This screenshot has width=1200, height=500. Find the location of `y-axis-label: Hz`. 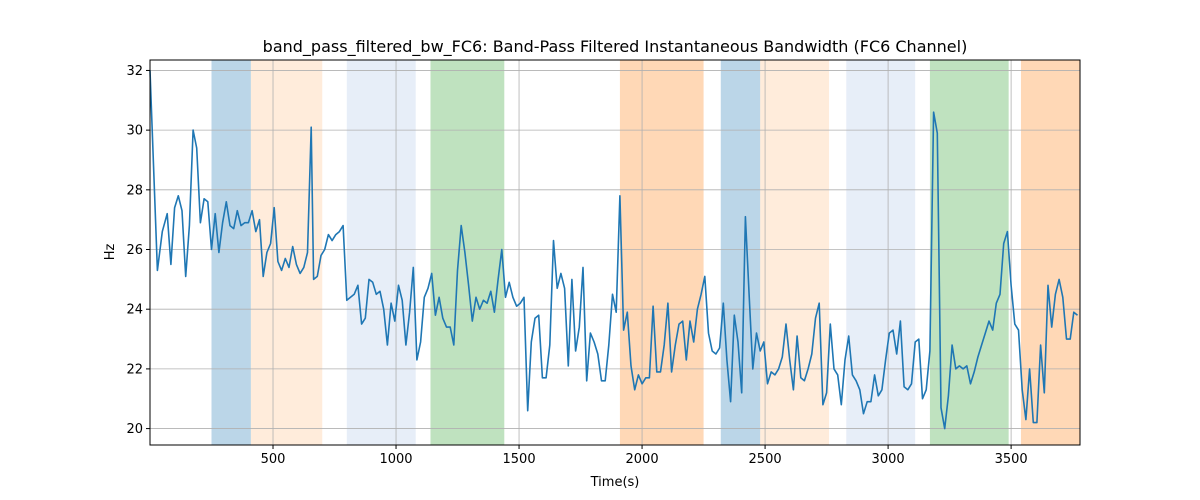

y-axis-label: Hz is located at coordinates (110, 252).